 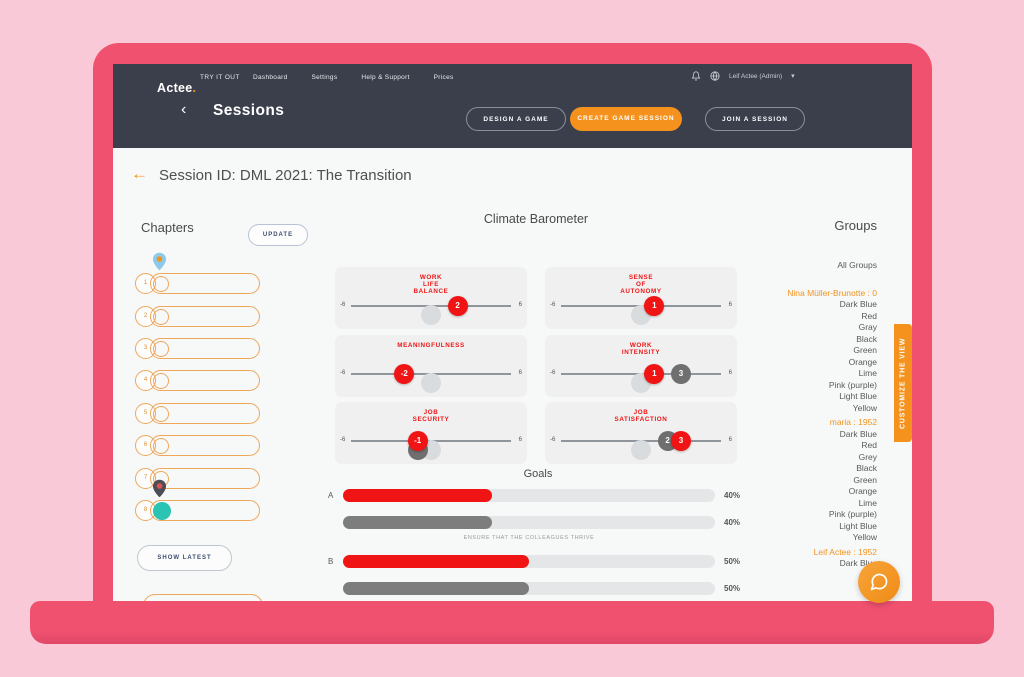 I want to click on chat-button, so click(x=879, y=582).